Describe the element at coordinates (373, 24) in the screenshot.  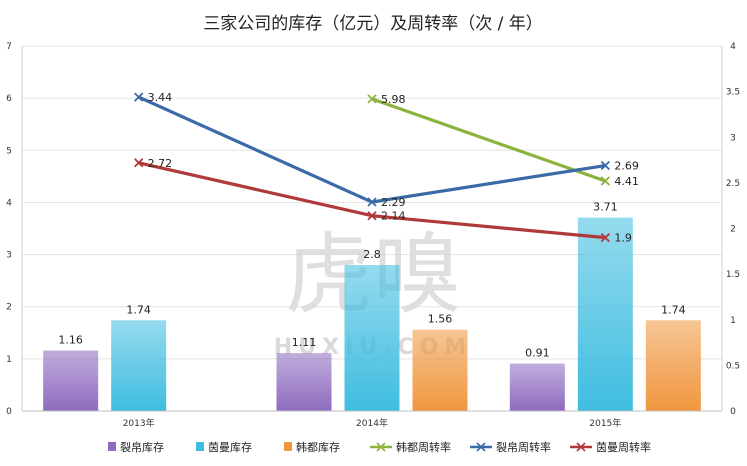
I see `chart-title: 三家公司的库存（亿元）及周转率（次 / 年）` at that location.